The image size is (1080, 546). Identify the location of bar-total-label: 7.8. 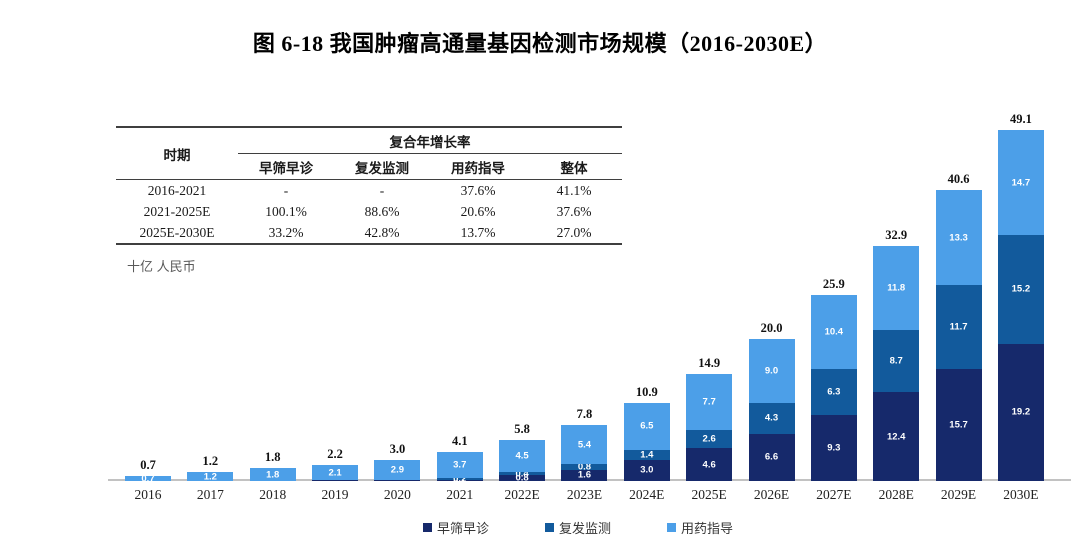
(584, 414).